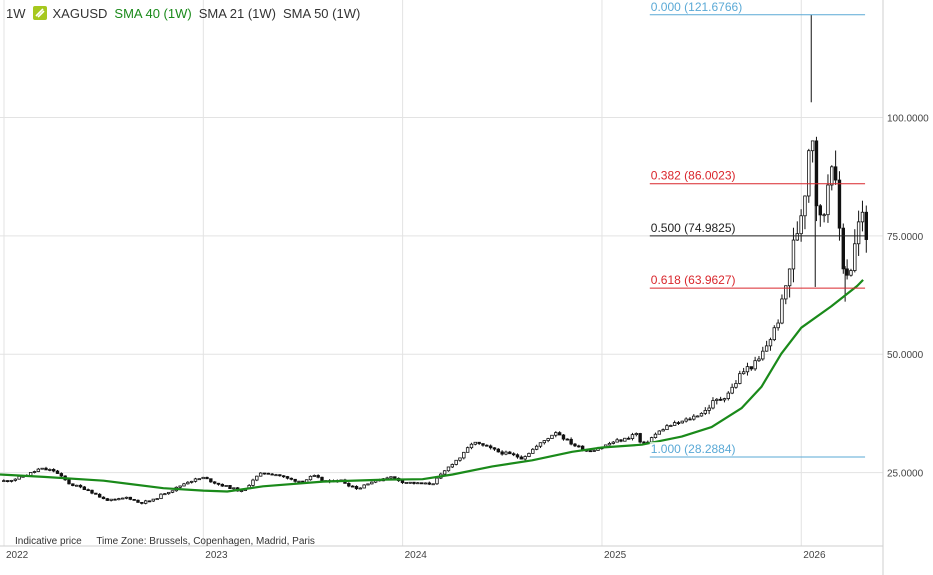  What do you see at coordinates (48, 541) in the screenshot?
I see `indicative-price-note: Indicative price` at bounding box center [48, 541].